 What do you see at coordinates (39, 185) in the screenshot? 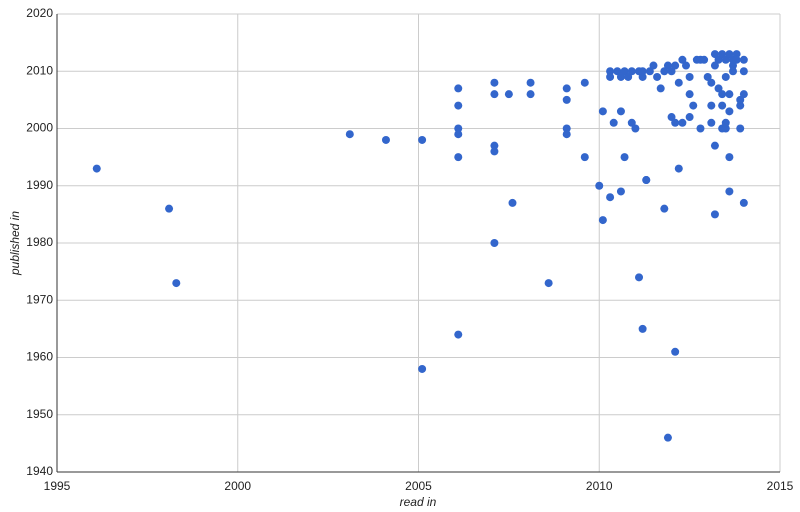
I see `y-tick-label: 1990` at bounding box center [39, 185].